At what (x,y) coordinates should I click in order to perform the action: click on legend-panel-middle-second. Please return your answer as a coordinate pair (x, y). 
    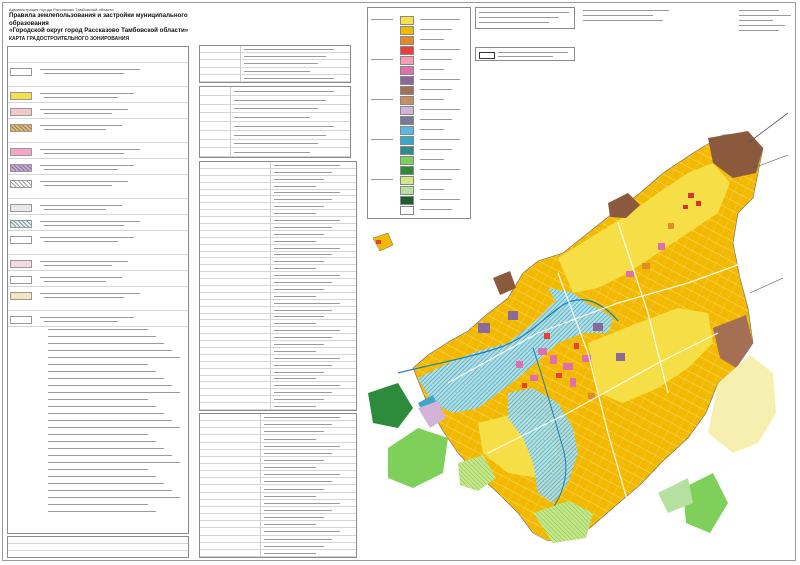
    Looking at the image, I should click on (275, 122).